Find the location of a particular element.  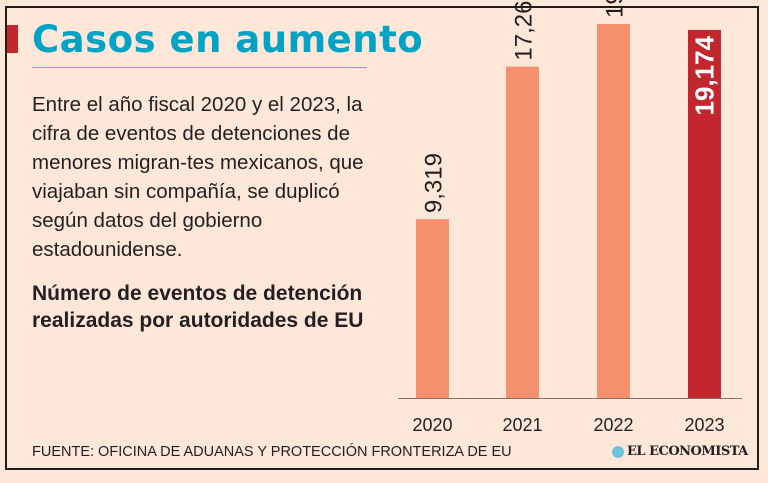

title-accent-bar is located at coordinates (12, 39).